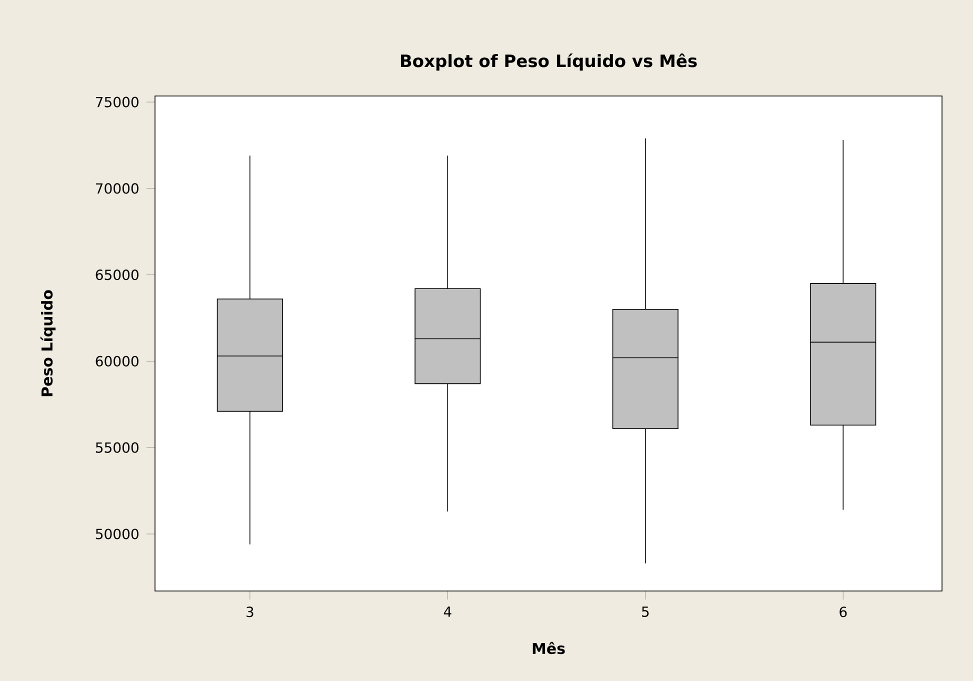  Describe the element at coordinates (548, 62) in the screenshot. I see `chart-title: Boxplot of Peso Líquido vs Mês` at that location.